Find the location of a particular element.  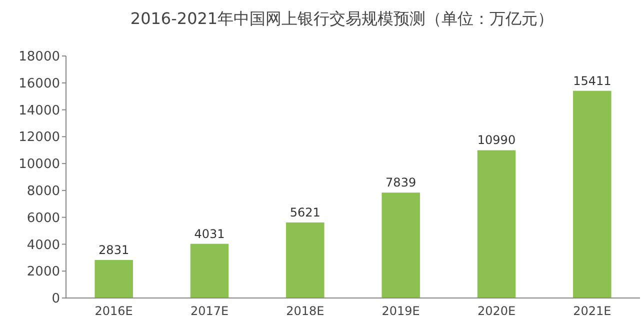

y-tick-label: 0 is located at coordinates (56, 299).